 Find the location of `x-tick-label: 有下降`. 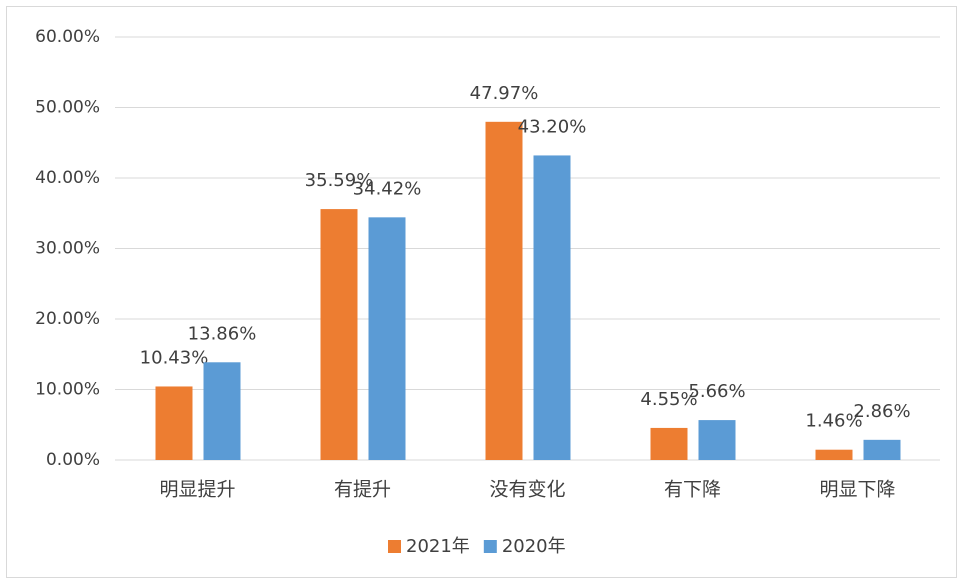

x-tick-label: 有下降 is located at coordinates (692, 490).